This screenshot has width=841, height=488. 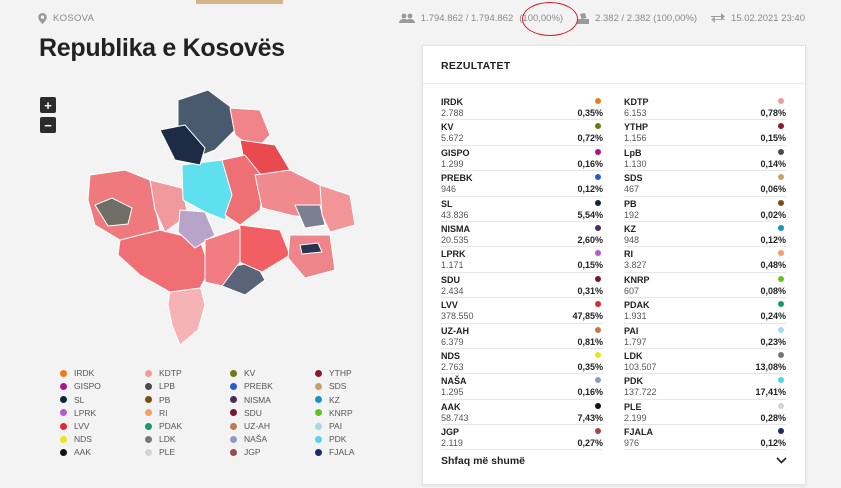 What do you see at coordinates (102, 426) in the screenshot?
I see `legend-item: LVV` at bounding box center [102, 426].